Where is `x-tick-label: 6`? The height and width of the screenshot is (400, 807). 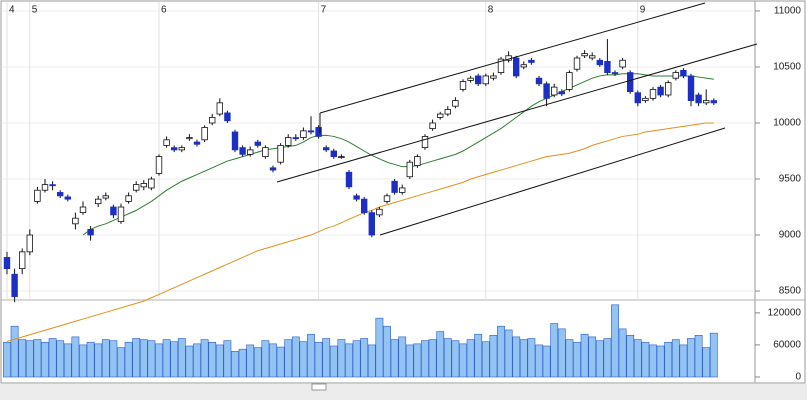
x-tick-label: 6 is located at coordinates (164, 10).